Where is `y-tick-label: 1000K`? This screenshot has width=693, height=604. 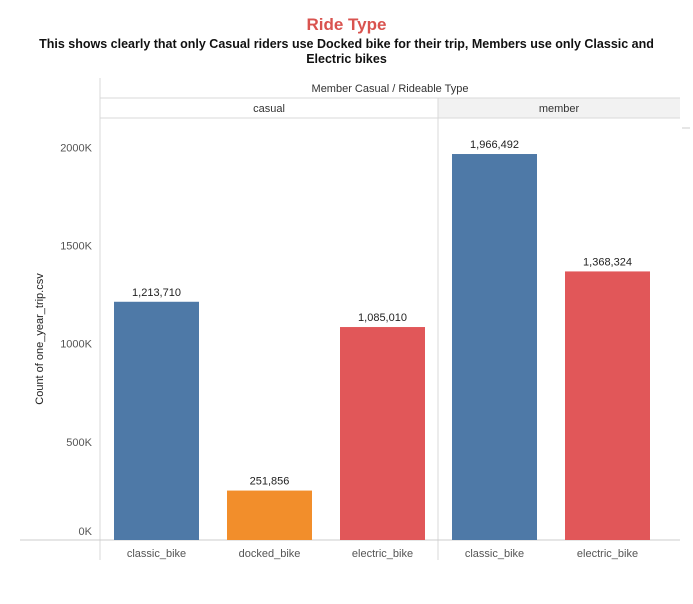 y-tick-label: 1000K is located at coordinates (76, 345).